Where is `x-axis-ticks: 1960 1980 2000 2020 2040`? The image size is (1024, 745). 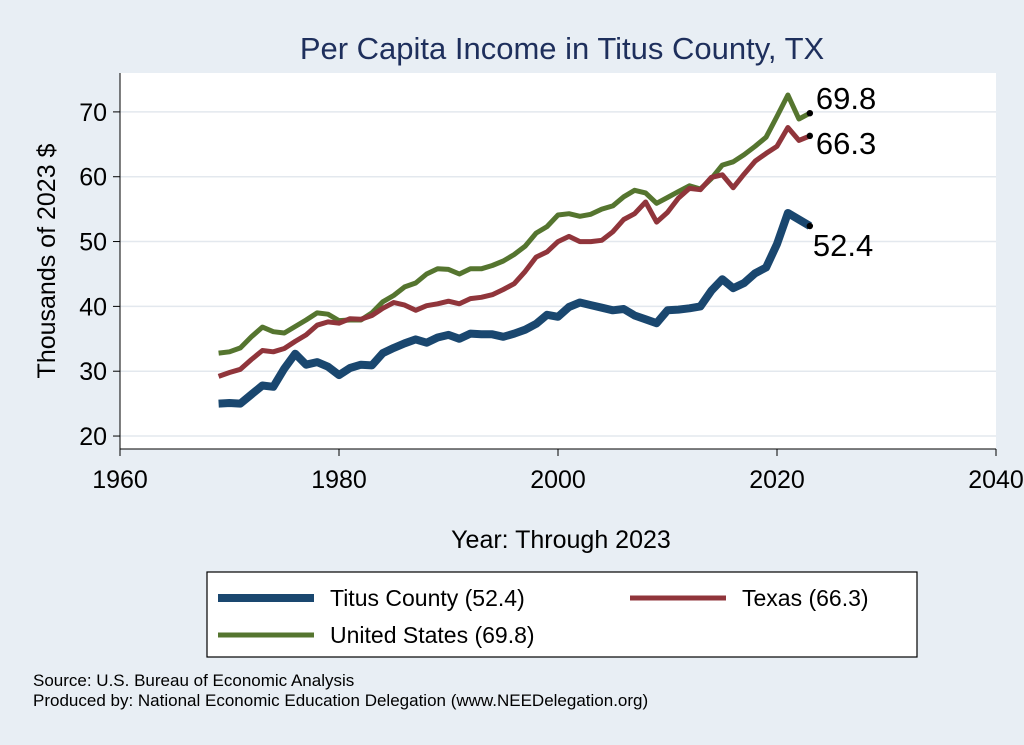
x-axis-ticks: 1960 1980 2000 2020 2040 is located at coordinates (558, 471).